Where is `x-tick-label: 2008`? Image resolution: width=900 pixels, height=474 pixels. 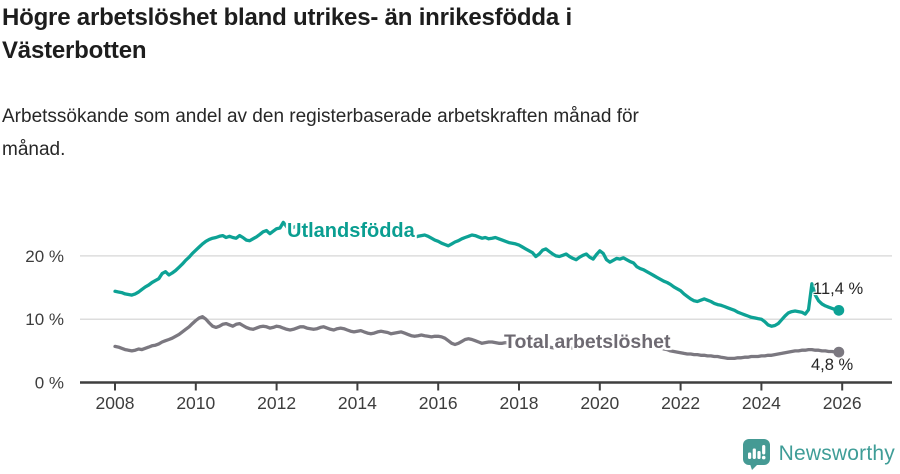 x-tick-label: 2008 is located at coordinates (115, 403).